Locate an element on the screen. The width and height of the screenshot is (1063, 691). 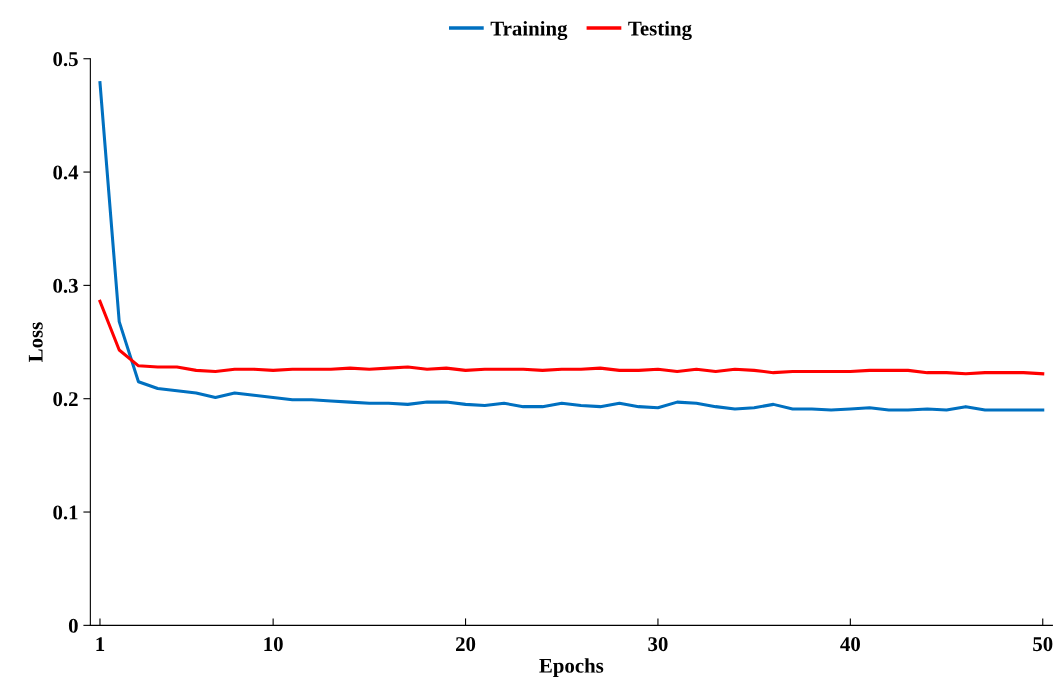
x-tick-label: 1 is located at coordinates (100, 644).